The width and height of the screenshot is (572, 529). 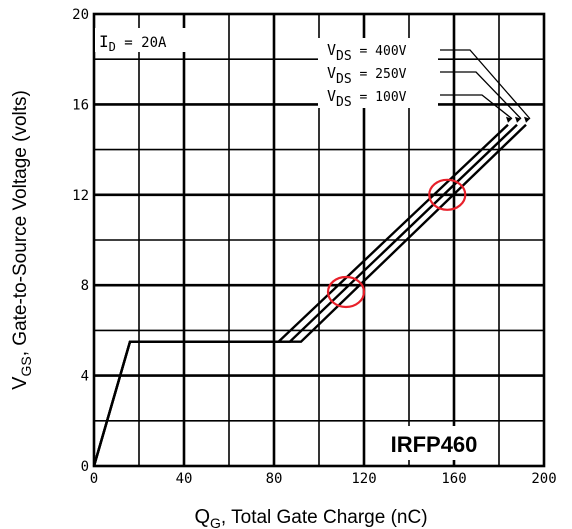 I want to click on x-tick-labels: 0 40 80 120 160 200, so click(x=323, y=479).